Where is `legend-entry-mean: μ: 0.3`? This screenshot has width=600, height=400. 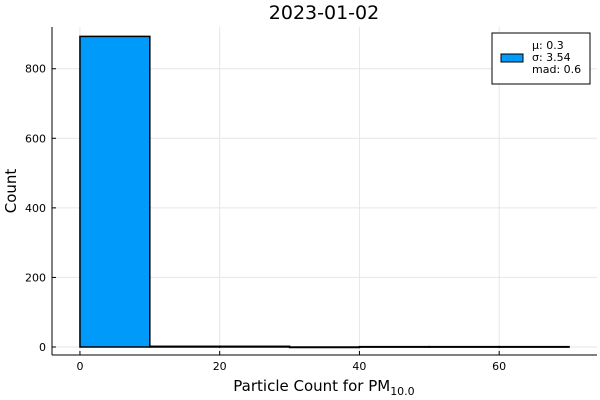 legend-entry-mean: μ: 0.3 is located at coordinates (548, 45).